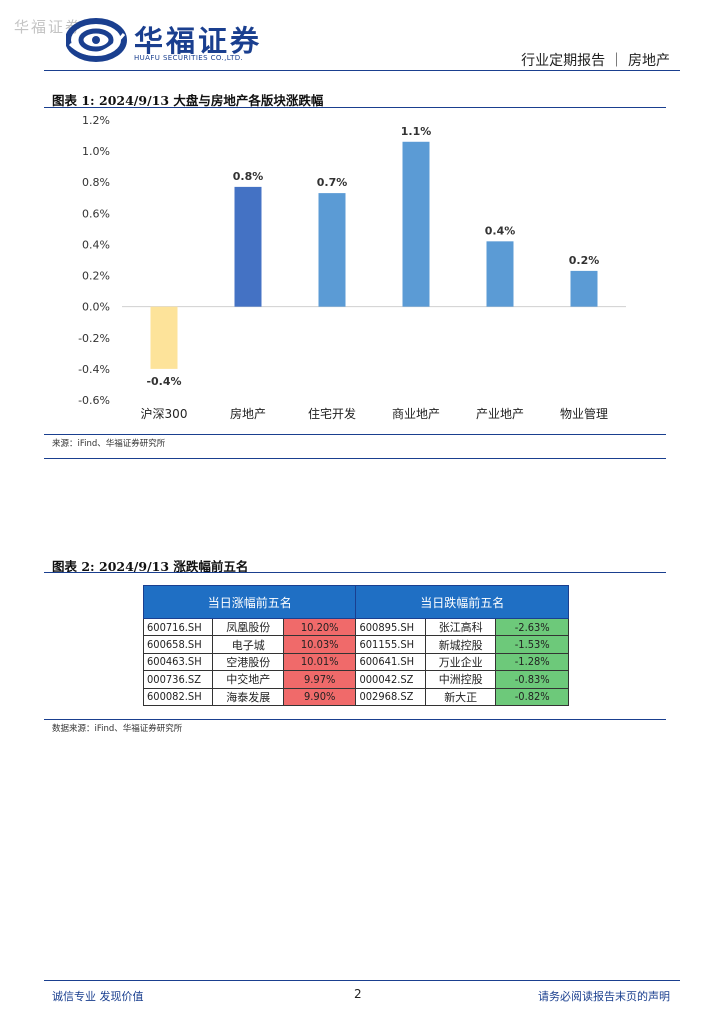 The height and width of the screenshot is (1024, 724). Describe the element at coordinates (584, 260) in the screenshot. I see `bar-data-label: 0.2%` at that location.